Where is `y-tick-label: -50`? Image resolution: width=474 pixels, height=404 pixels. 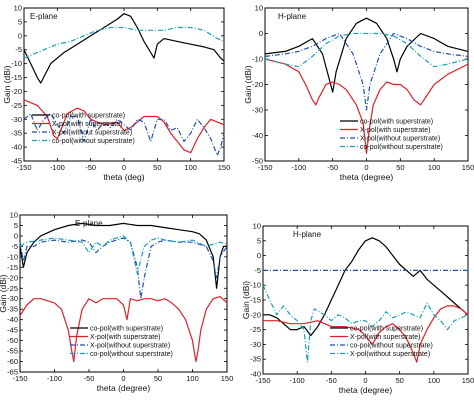
y-tick-label: -50 is located at coordinates (12, 340).